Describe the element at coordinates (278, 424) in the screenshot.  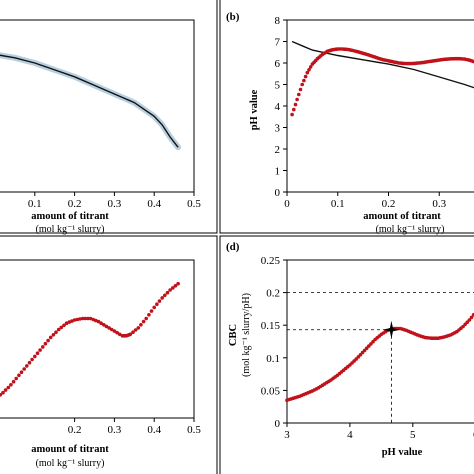
I see `panel-d-y-tick-label: 0` at that location.